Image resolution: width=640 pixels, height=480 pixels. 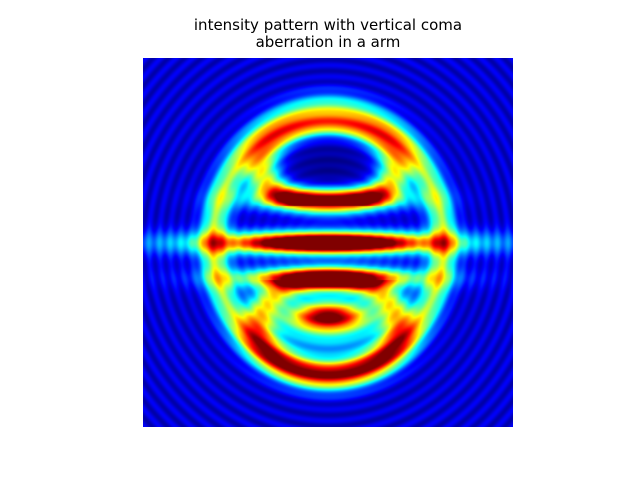 What do you see at coordinates (328, 42) in the screenshot?
I see `chart-title-line-2: aberration in a arm` at bounding box center [328, 42].